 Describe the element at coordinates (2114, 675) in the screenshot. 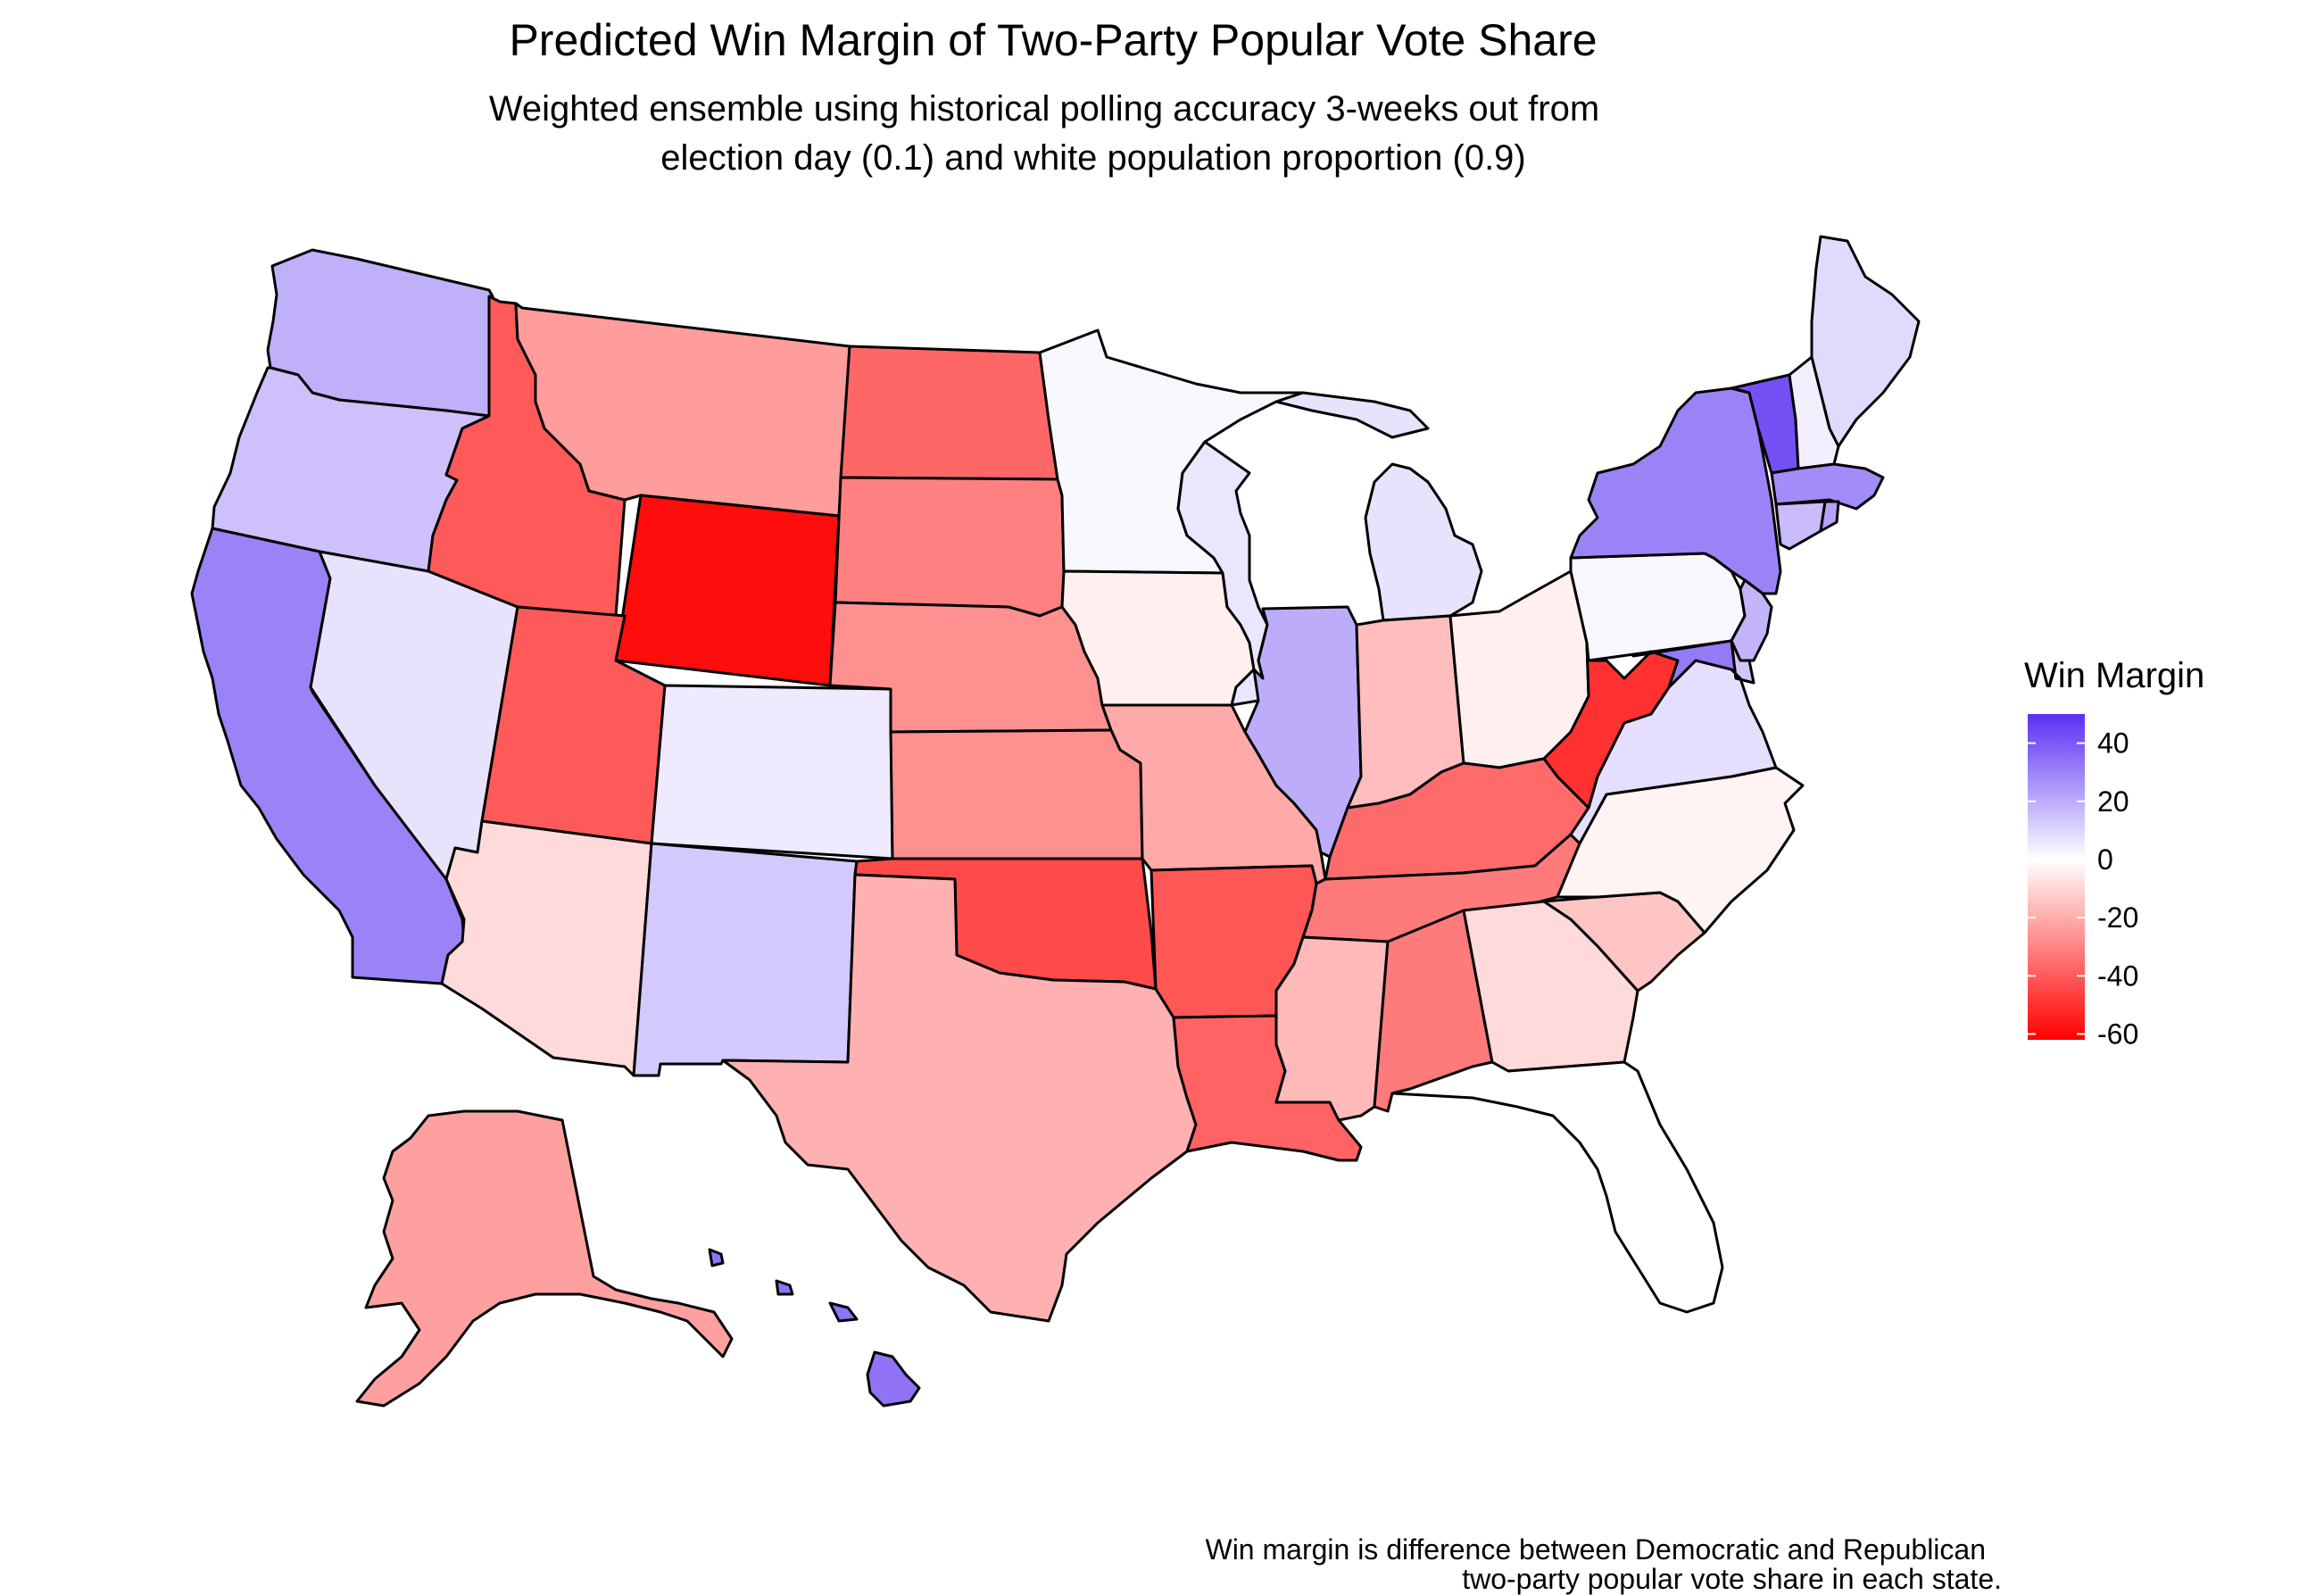

I see `legend-title: Win Margin` at that location.